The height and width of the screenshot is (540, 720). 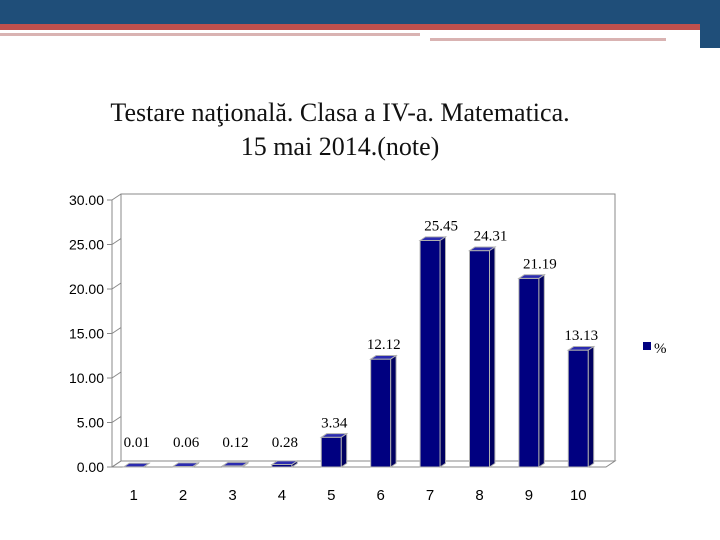 What do you see at coordinates (285, 443) in the screenshot?
I see `data-label: 0.28` at bounding box center [285, 443].